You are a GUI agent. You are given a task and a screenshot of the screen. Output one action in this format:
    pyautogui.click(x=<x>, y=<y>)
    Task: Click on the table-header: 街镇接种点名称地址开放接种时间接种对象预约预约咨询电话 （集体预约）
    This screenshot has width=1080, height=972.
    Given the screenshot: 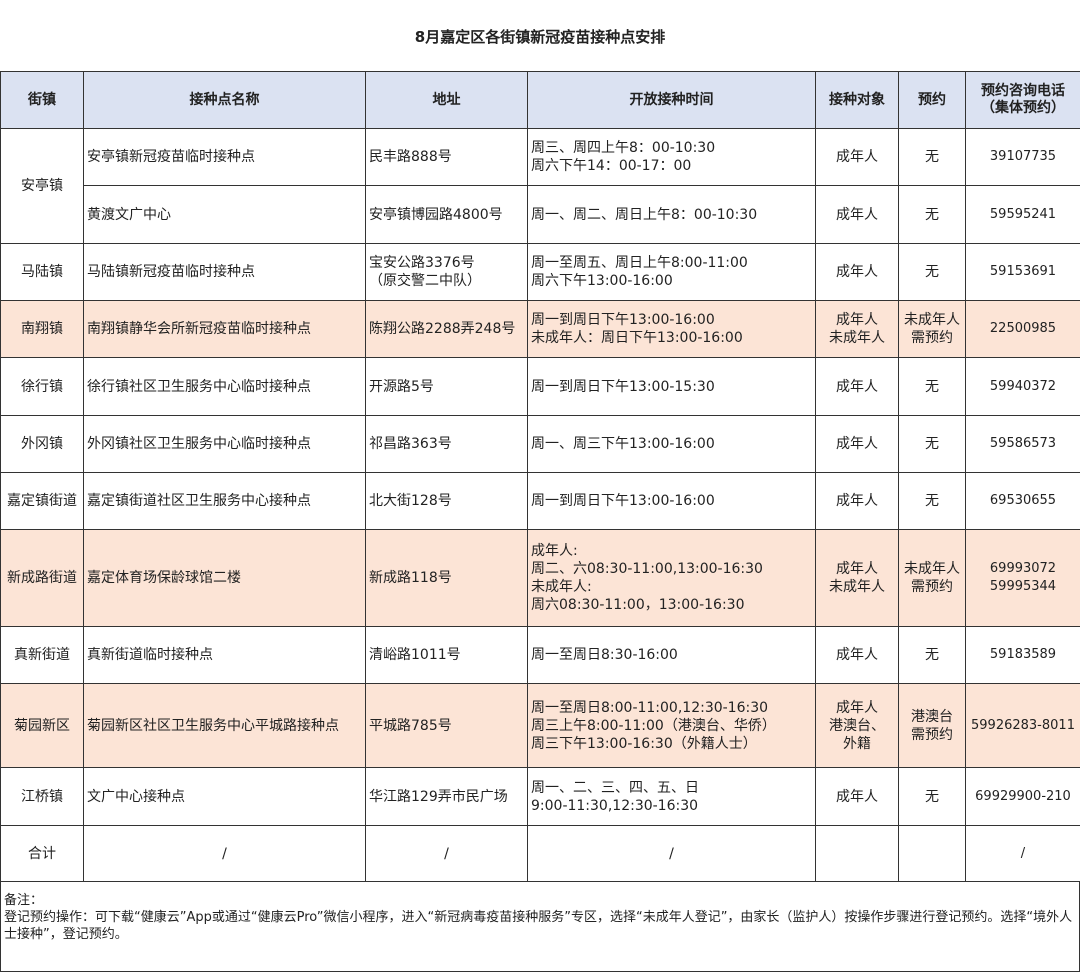 What is the action you would take?
    pyautogui.click(x=540, y=100)
    